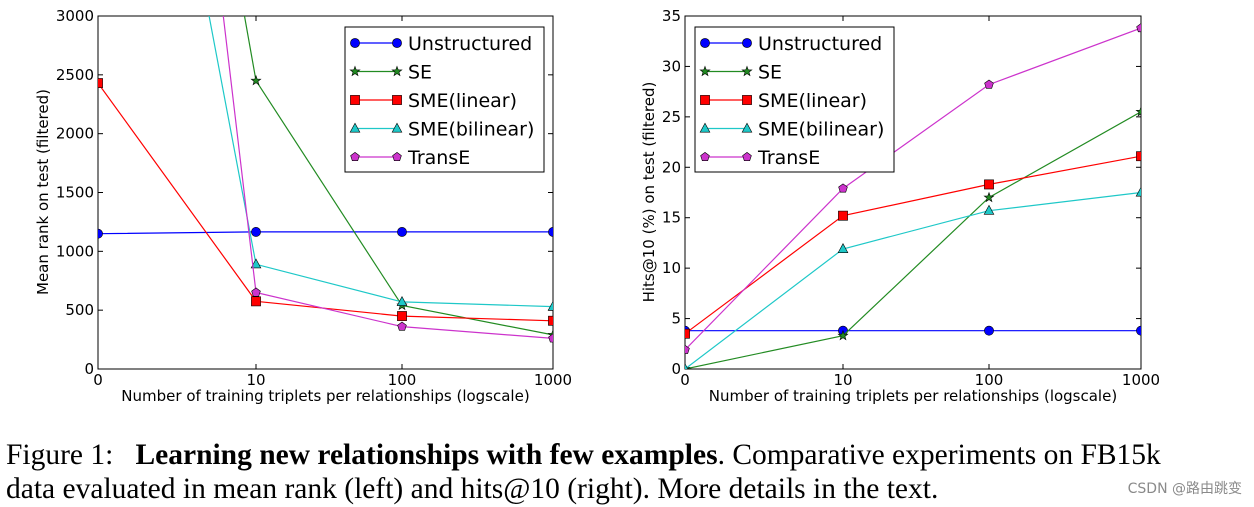 This screenshot has height=507, width=1254. I want to click on y-tick-label: 25, so click(671, 117).